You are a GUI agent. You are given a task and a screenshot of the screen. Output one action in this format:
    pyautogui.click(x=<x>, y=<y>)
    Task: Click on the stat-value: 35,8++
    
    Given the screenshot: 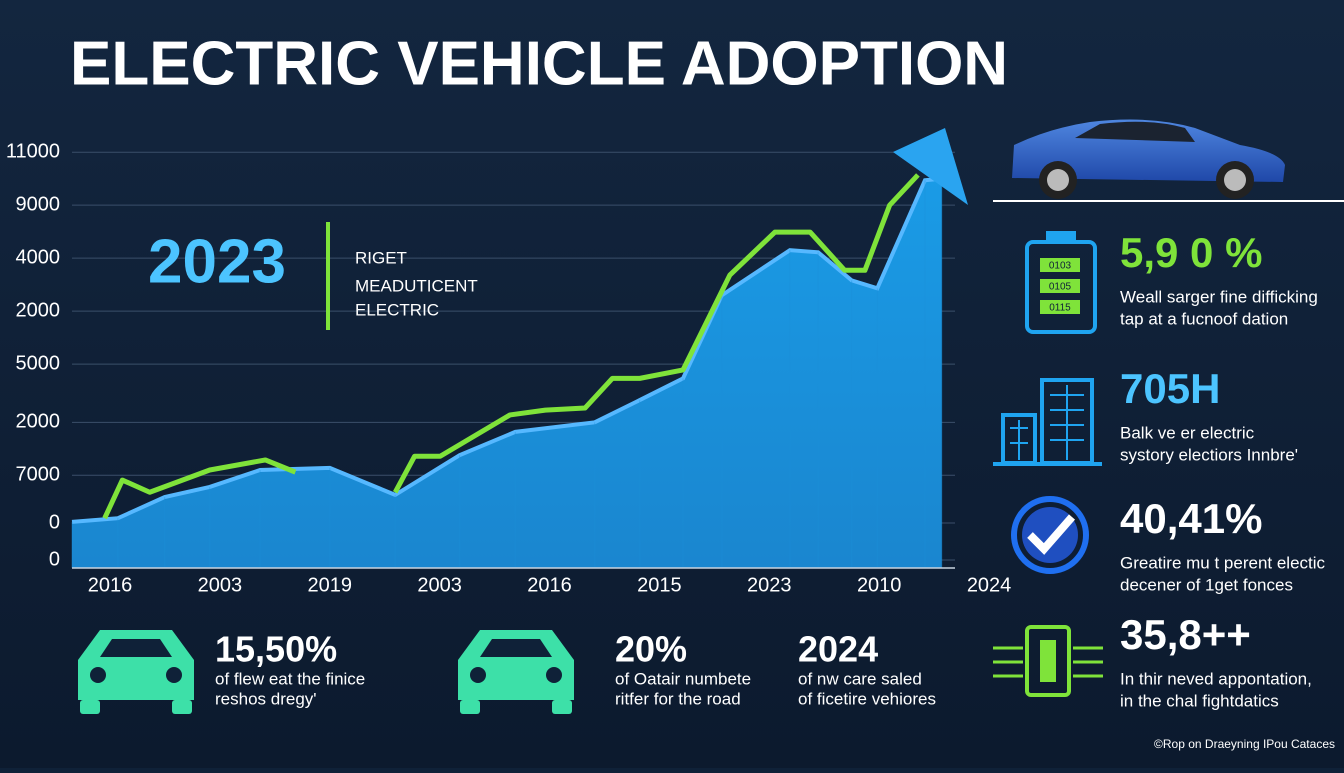 What is the action you would take?
    pyautogui.click(x=1185, y=634)
    